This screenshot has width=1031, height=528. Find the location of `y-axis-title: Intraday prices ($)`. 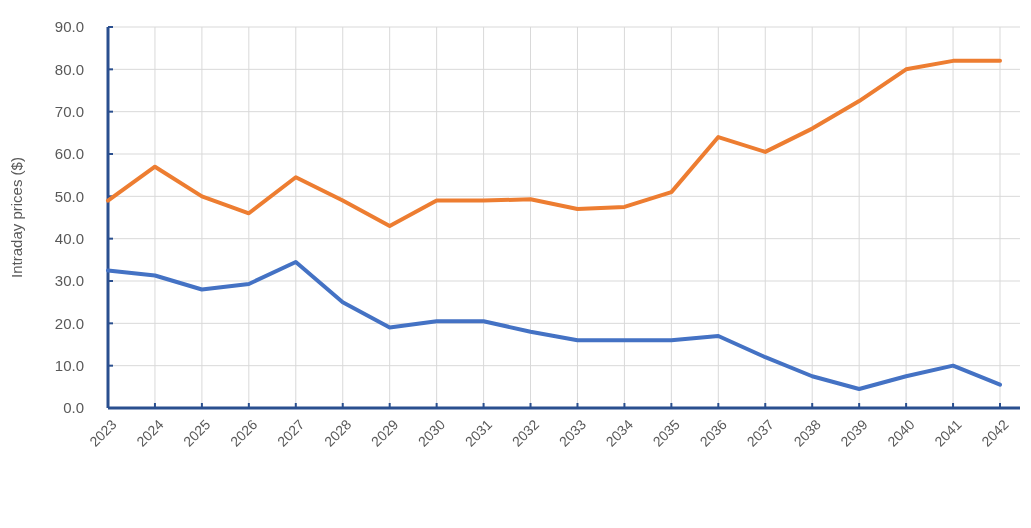

y-axis-title: Intraday prices ($) is located at coordinates (16, 217).